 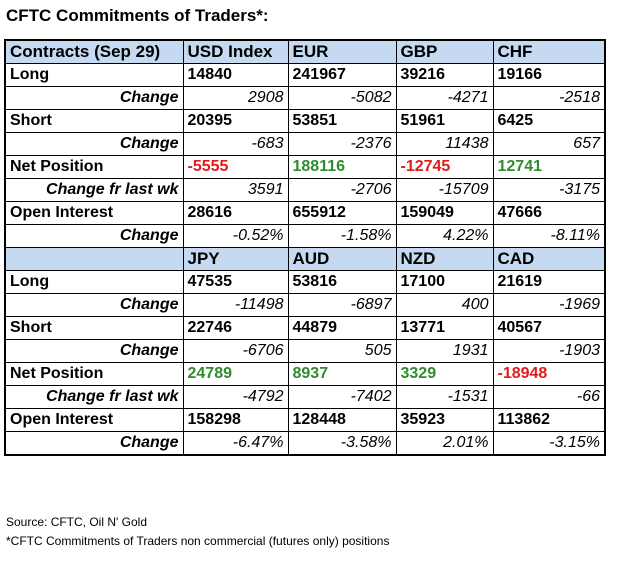 I want to click on value-cell: 20395, so click(x=235, y=121).